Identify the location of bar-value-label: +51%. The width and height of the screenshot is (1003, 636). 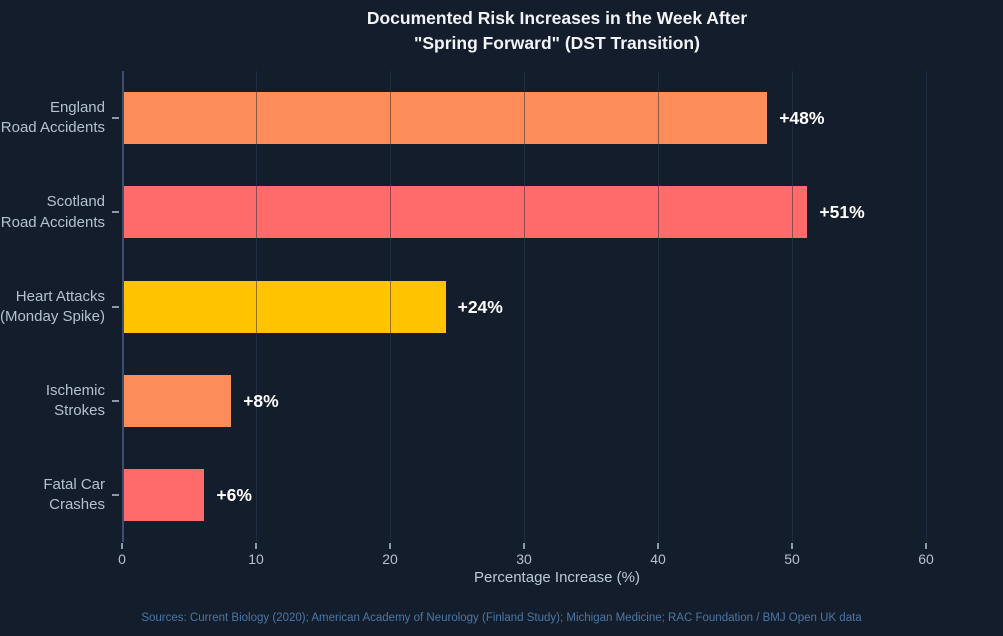
(842, 212).